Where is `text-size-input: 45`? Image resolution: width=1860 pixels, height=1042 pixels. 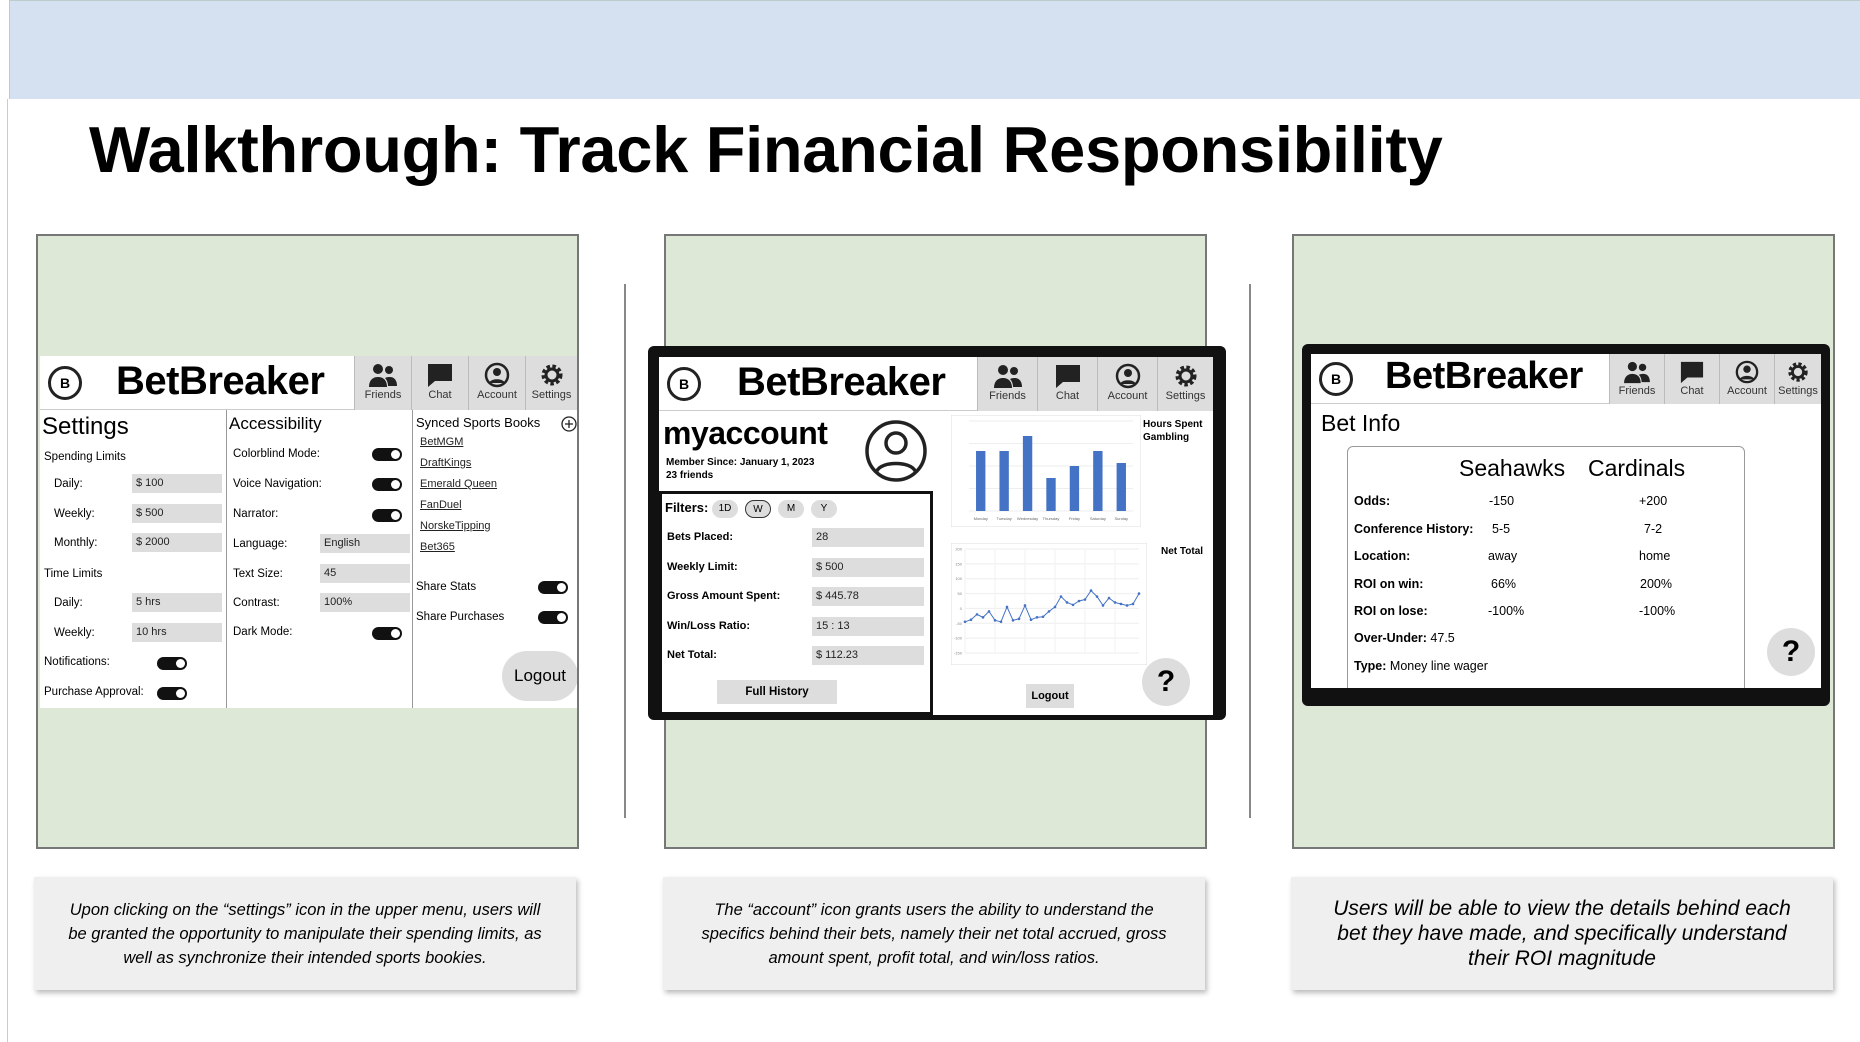 text-size-input: 45 is located at coordinates (365, 573).